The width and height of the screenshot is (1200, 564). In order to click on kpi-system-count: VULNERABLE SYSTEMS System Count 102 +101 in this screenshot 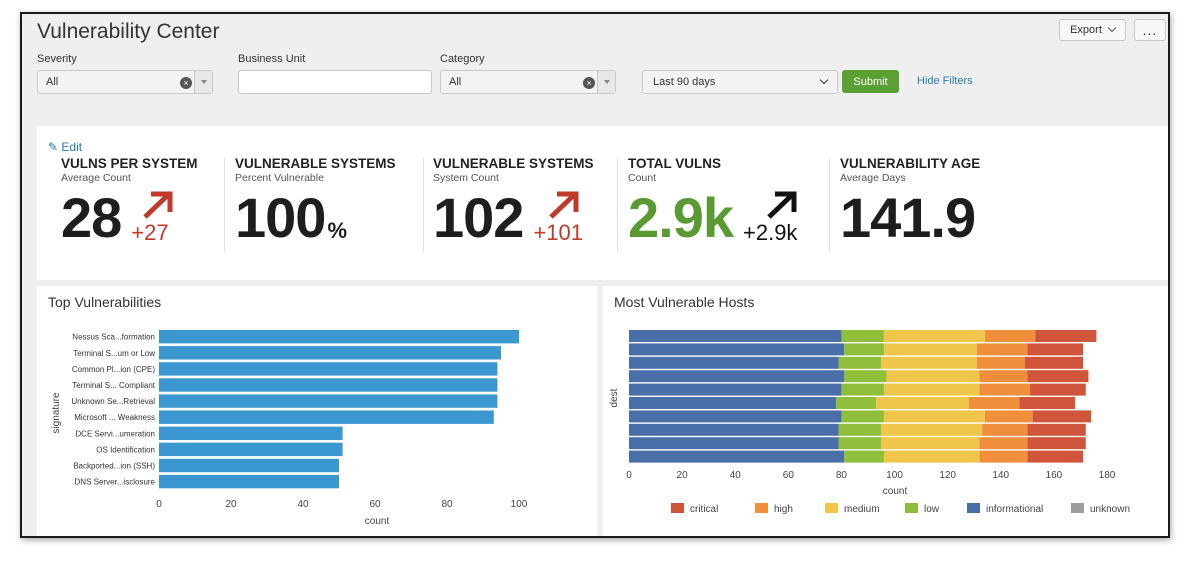, I will do `click(513, 204)`.